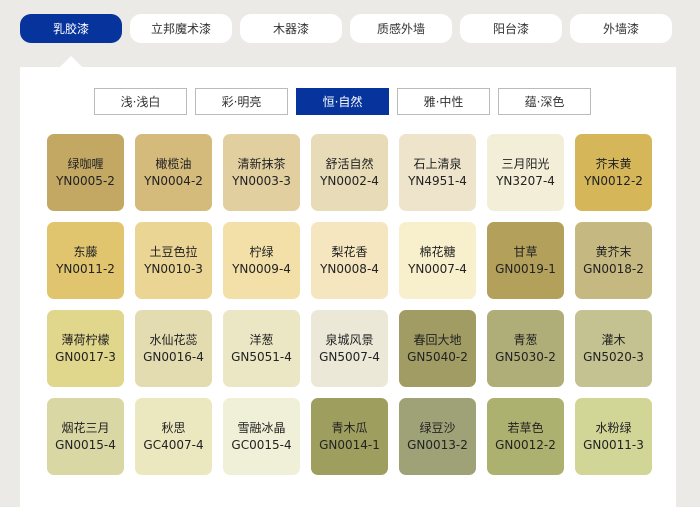 The image size is (700, 507). I want to click on color-swatch: 春回大地 GN5040-2, so click(437, 348).